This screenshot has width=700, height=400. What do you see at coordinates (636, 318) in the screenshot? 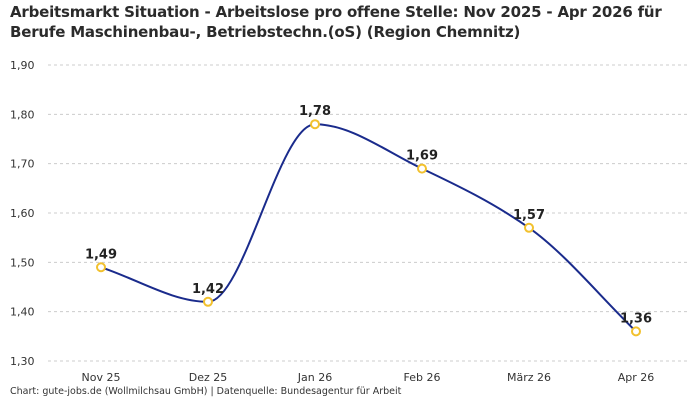
I see `data-label: 1,36` at bounding box center [636, 318].